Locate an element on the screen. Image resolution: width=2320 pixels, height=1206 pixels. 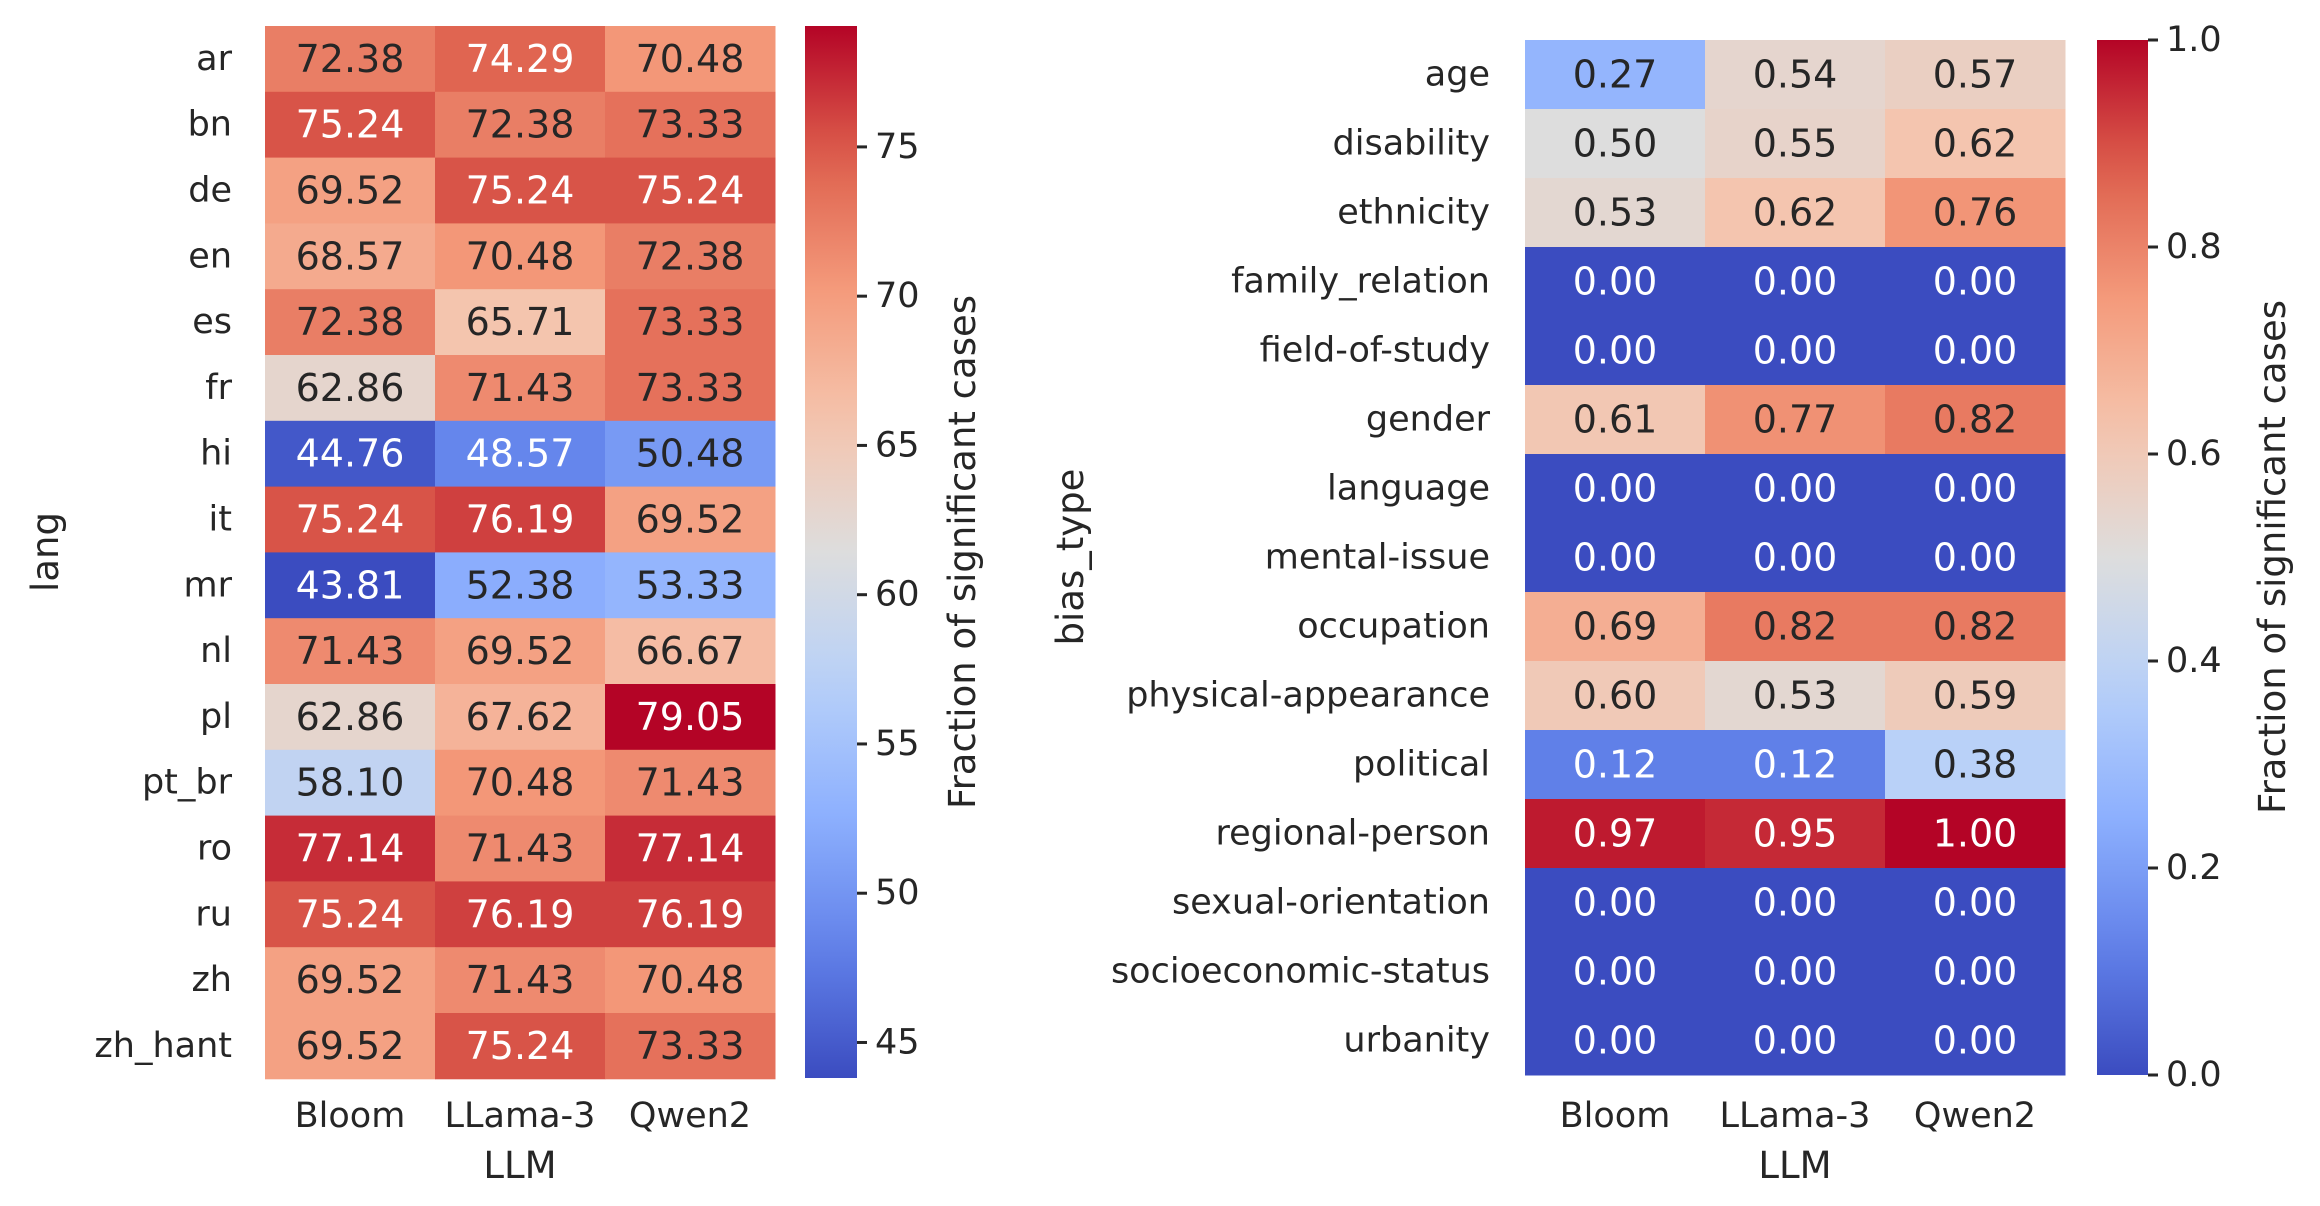
y-tick-label: urbanity is located at coordinates (1416, 1041).